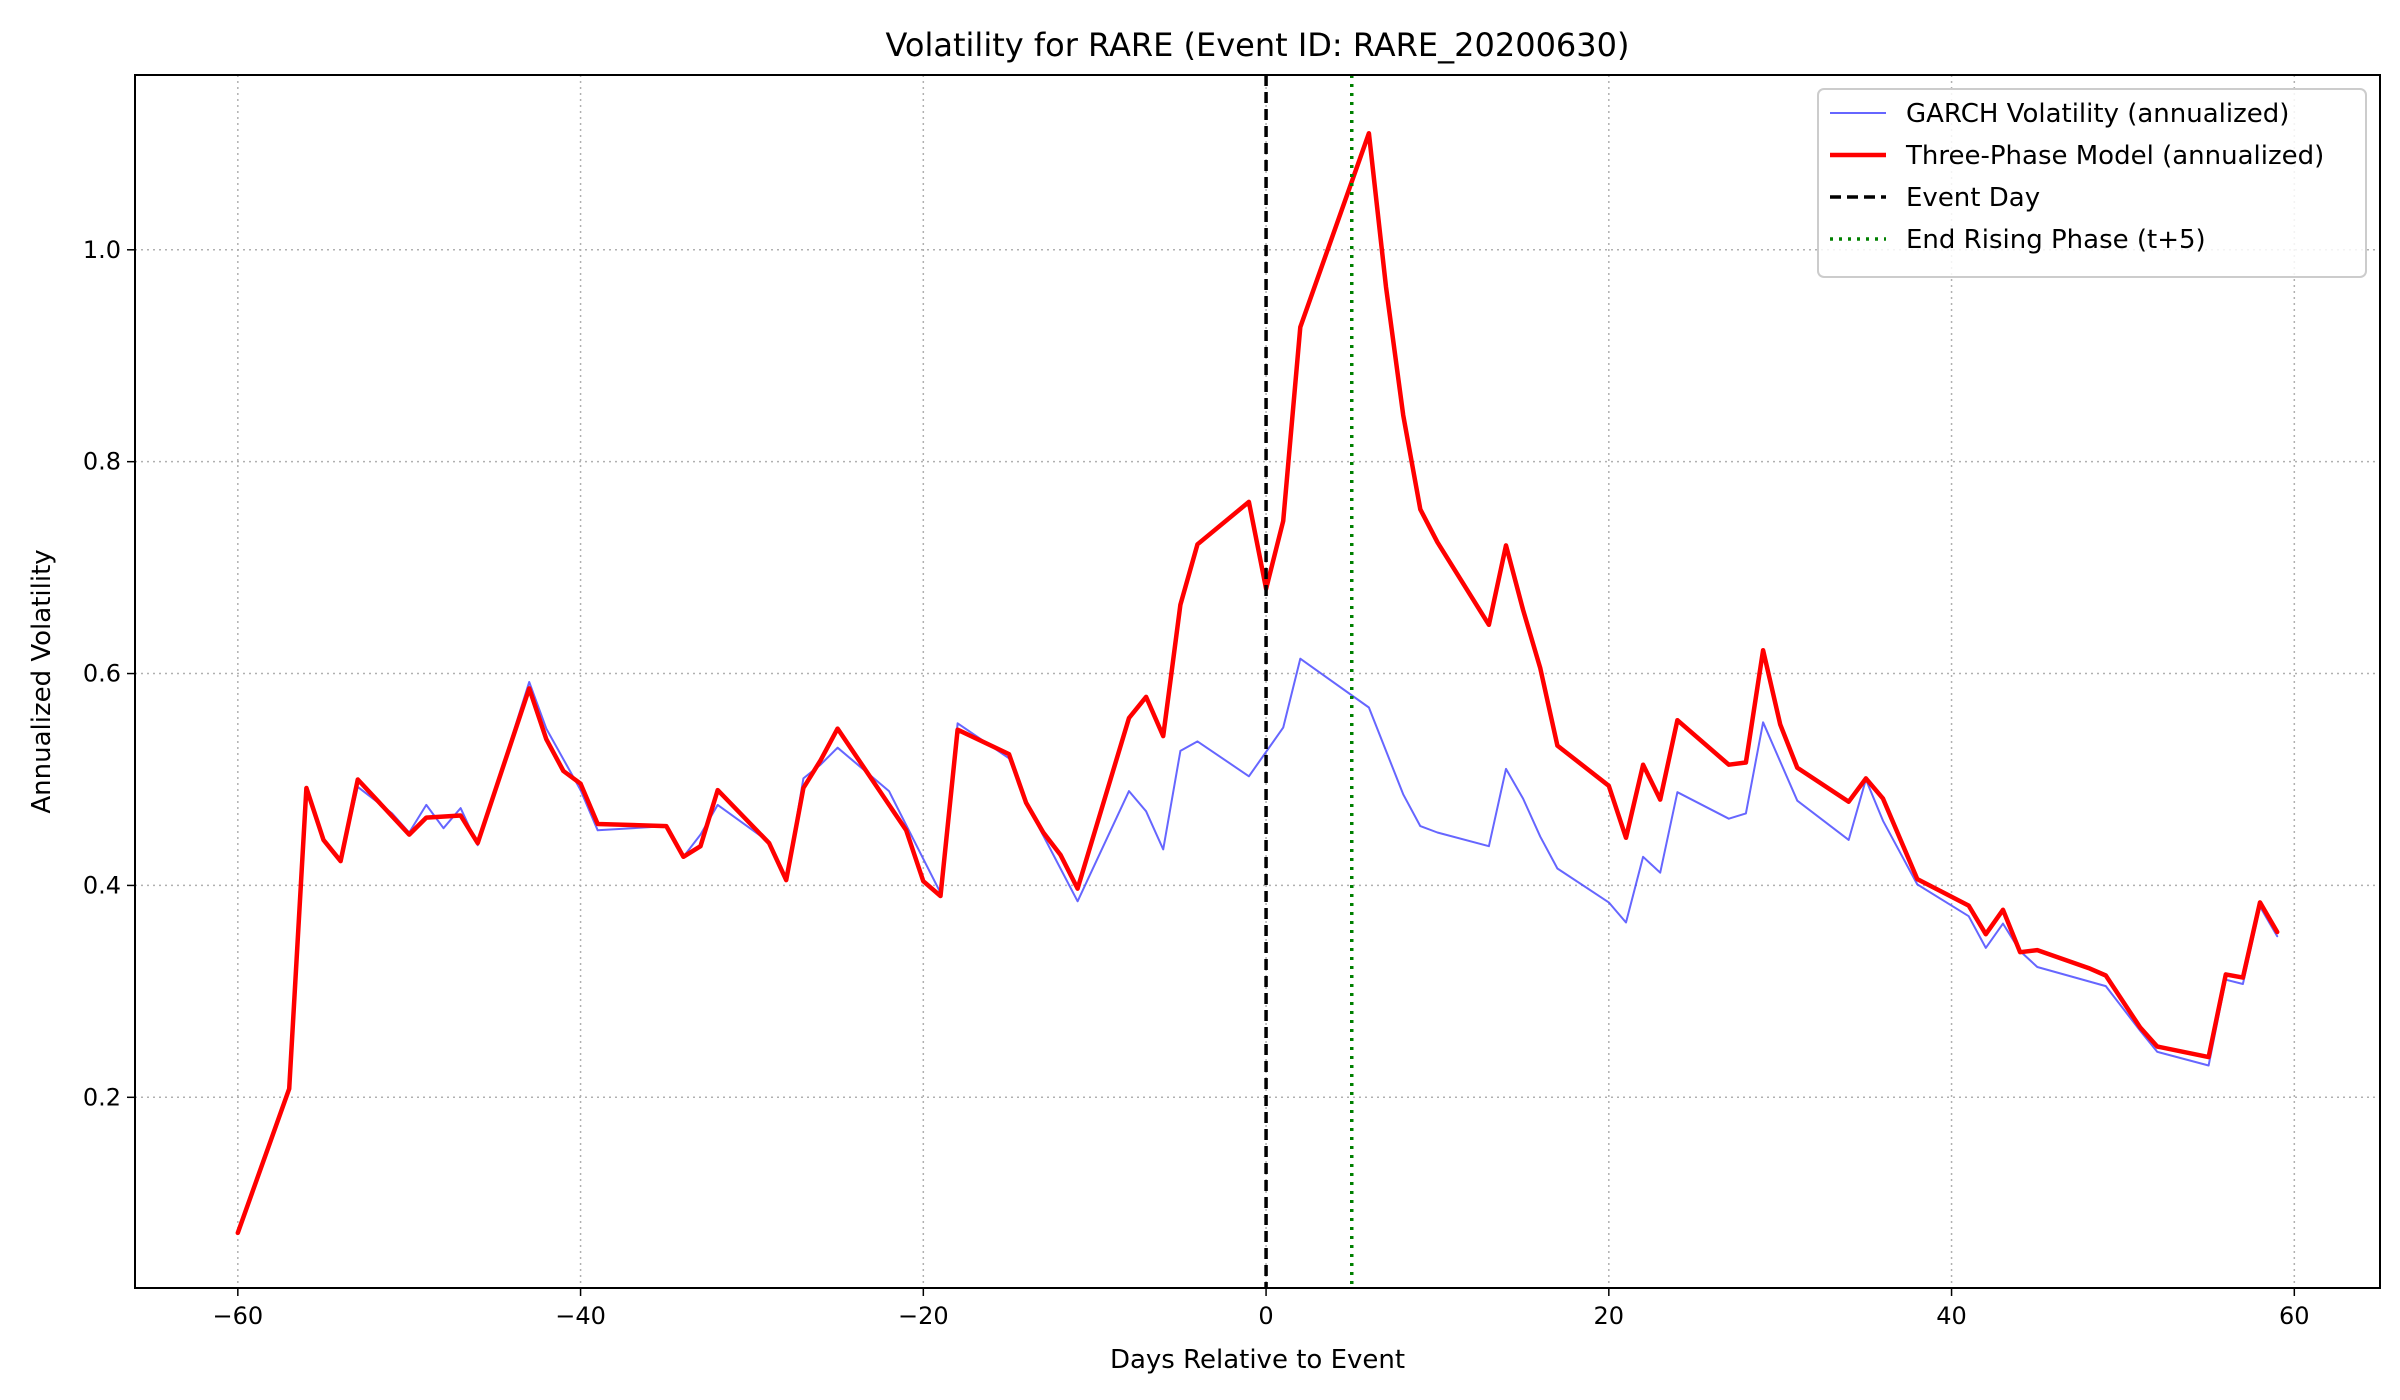 The image size is (2400, 1400). Describe the element at coordinates (2294, 1316) in the screenshot. I see `x-tick-label: 60` at that location.